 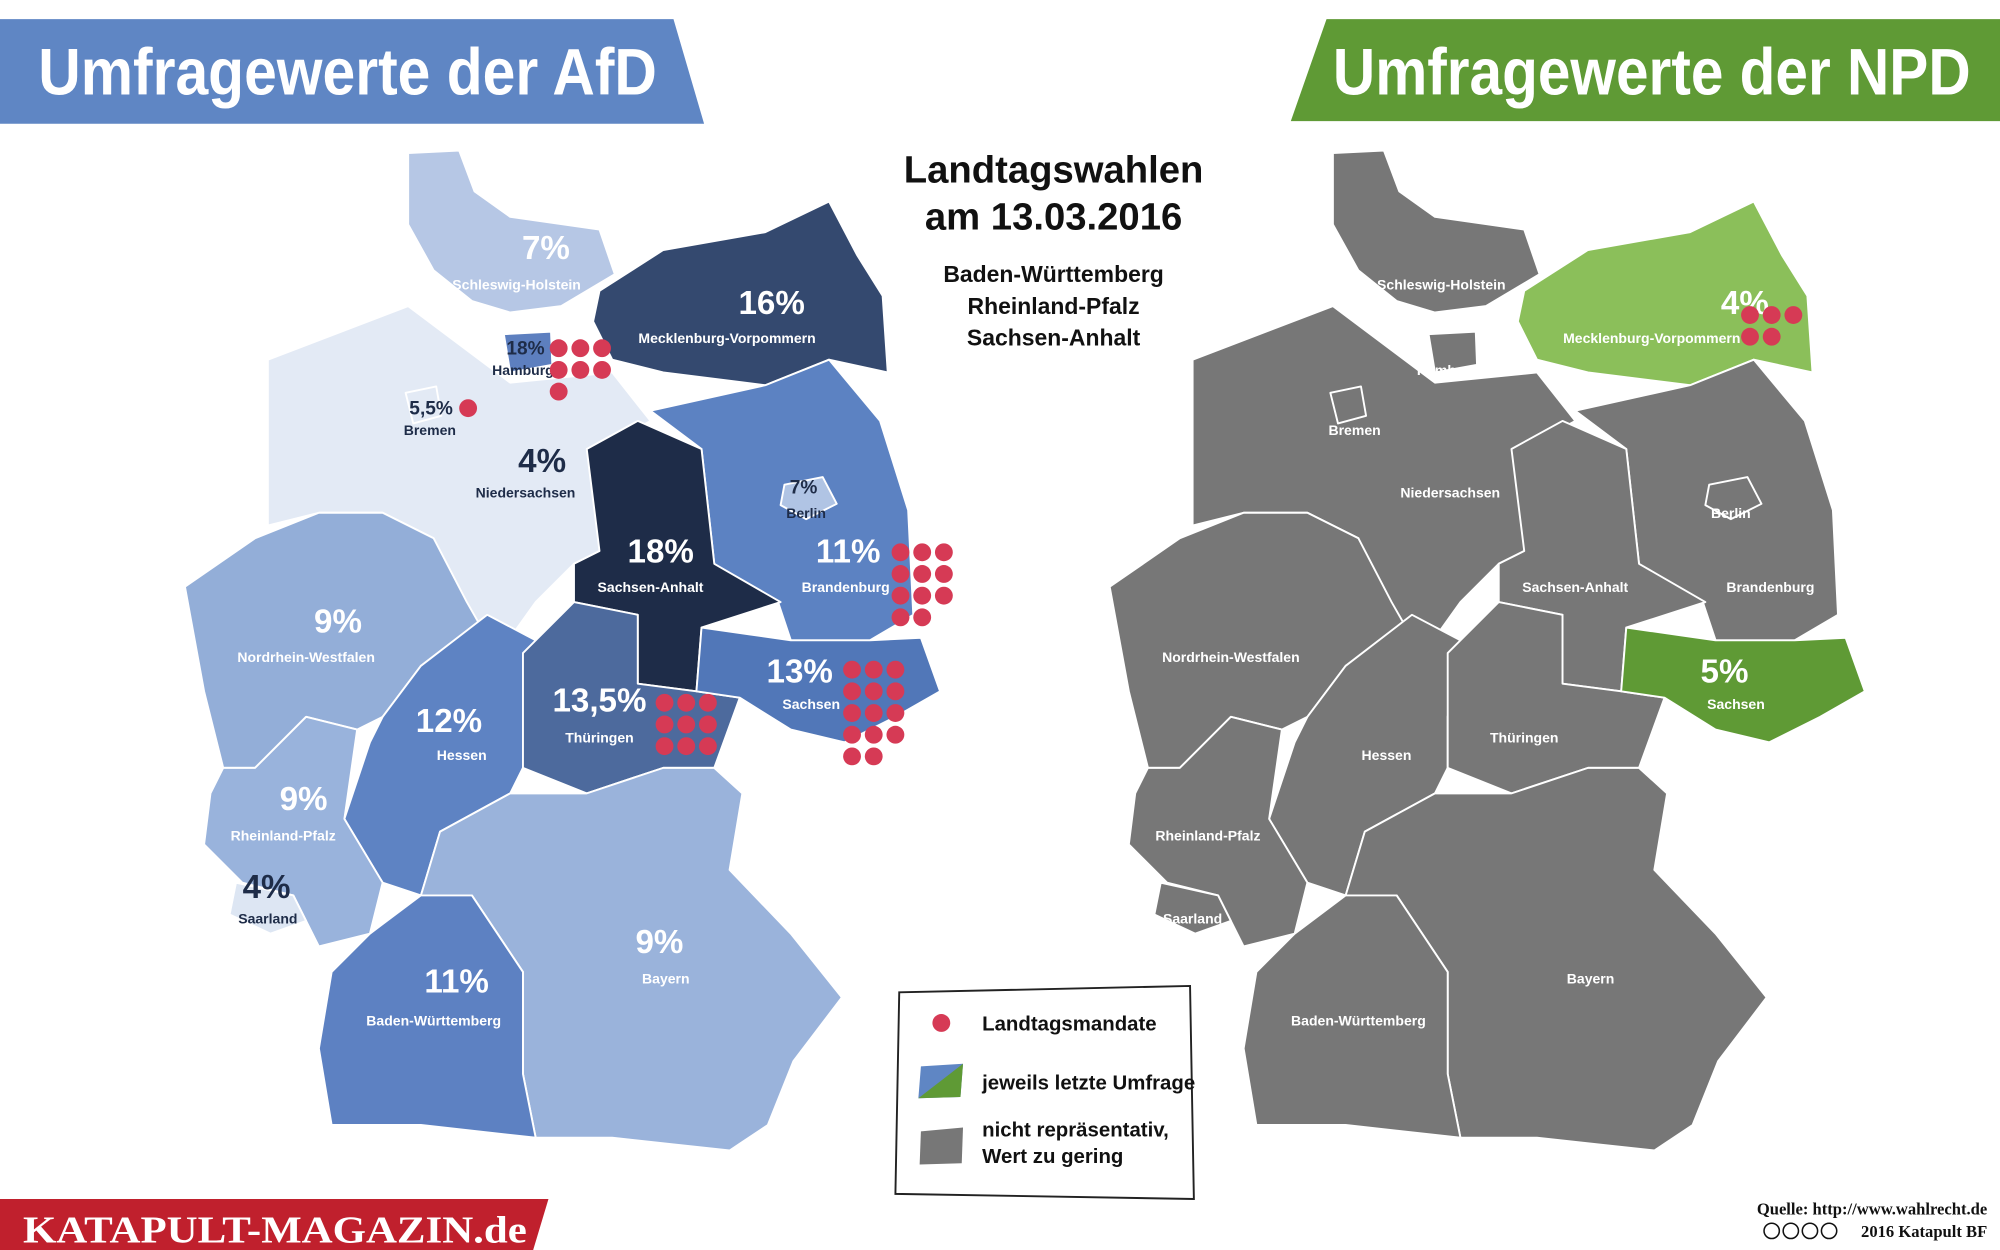 What do you see at coordinates (431, 409) in the screenshot?
I see `poll-value: 5,5%` at bounding box center [431, 409].